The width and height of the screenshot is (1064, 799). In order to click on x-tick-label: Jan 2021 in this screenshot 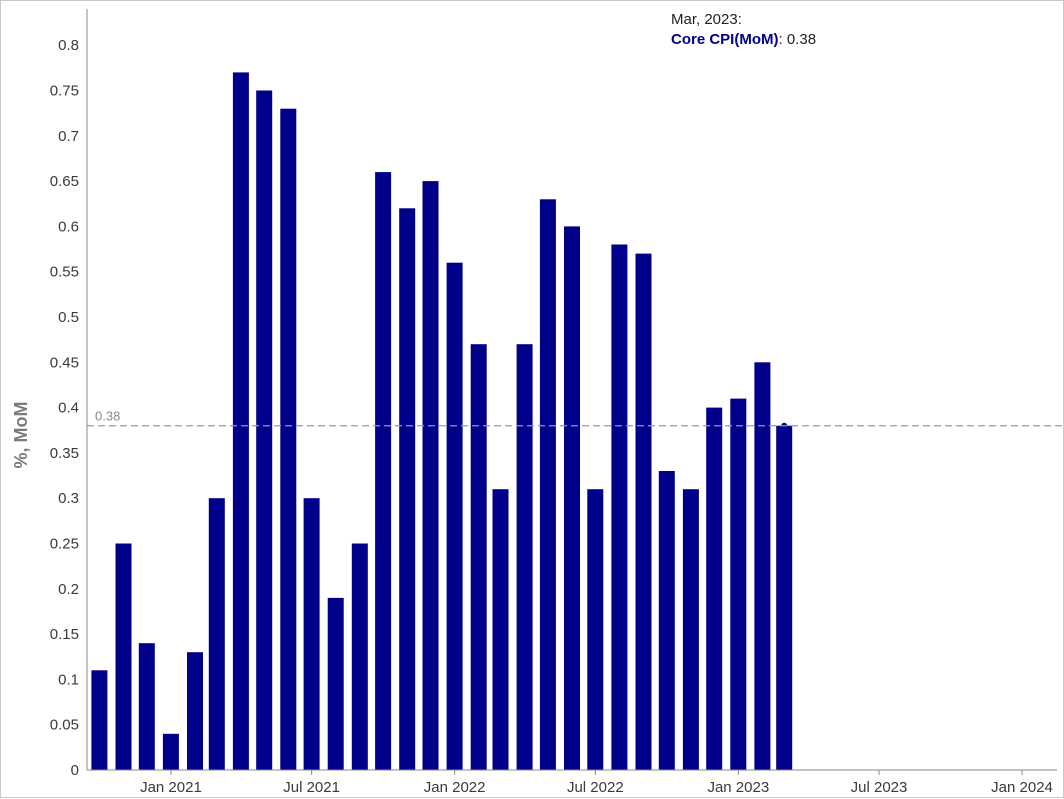, I will do `click(171, 787)`.